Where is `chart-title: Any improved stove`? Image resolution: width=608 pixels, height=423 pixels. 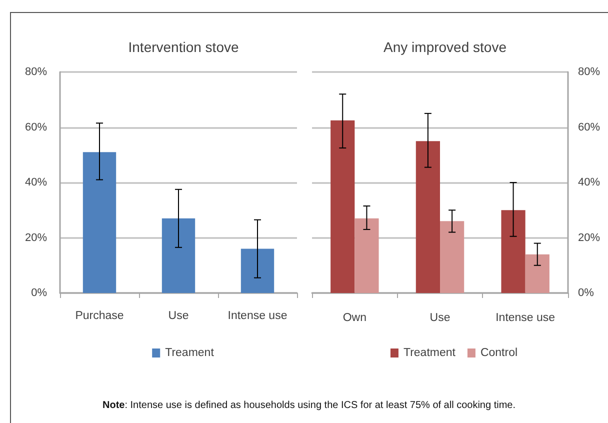
chart-title: Any improved stove is located at coordinates (445, 47).